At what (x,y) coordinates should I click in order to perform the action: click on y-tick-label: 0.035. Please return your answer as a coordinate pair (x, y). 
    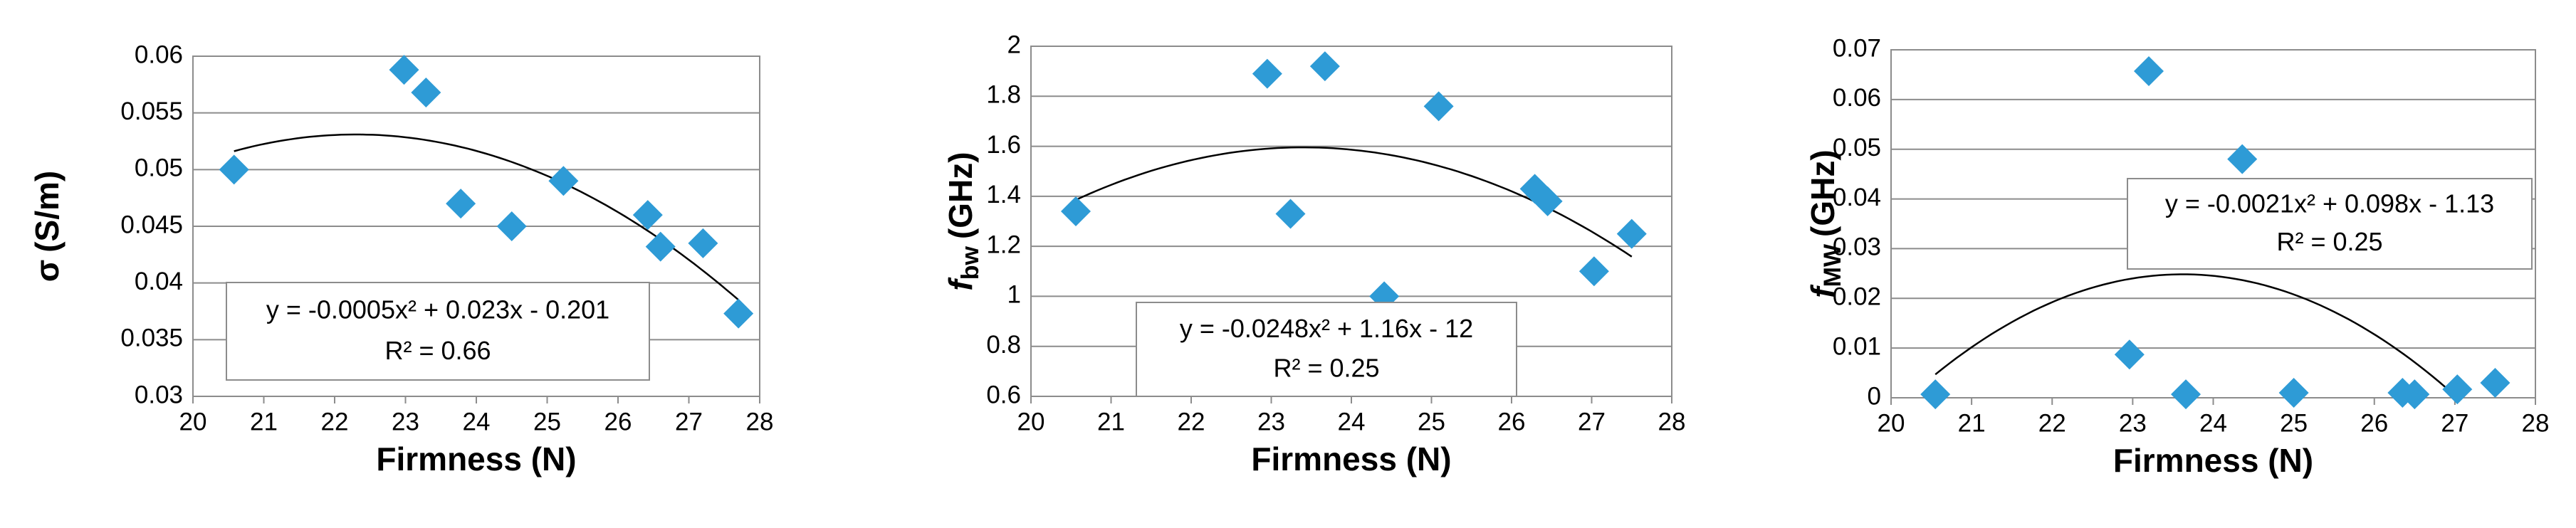
    Looking at the image, I should click on (151, 338).